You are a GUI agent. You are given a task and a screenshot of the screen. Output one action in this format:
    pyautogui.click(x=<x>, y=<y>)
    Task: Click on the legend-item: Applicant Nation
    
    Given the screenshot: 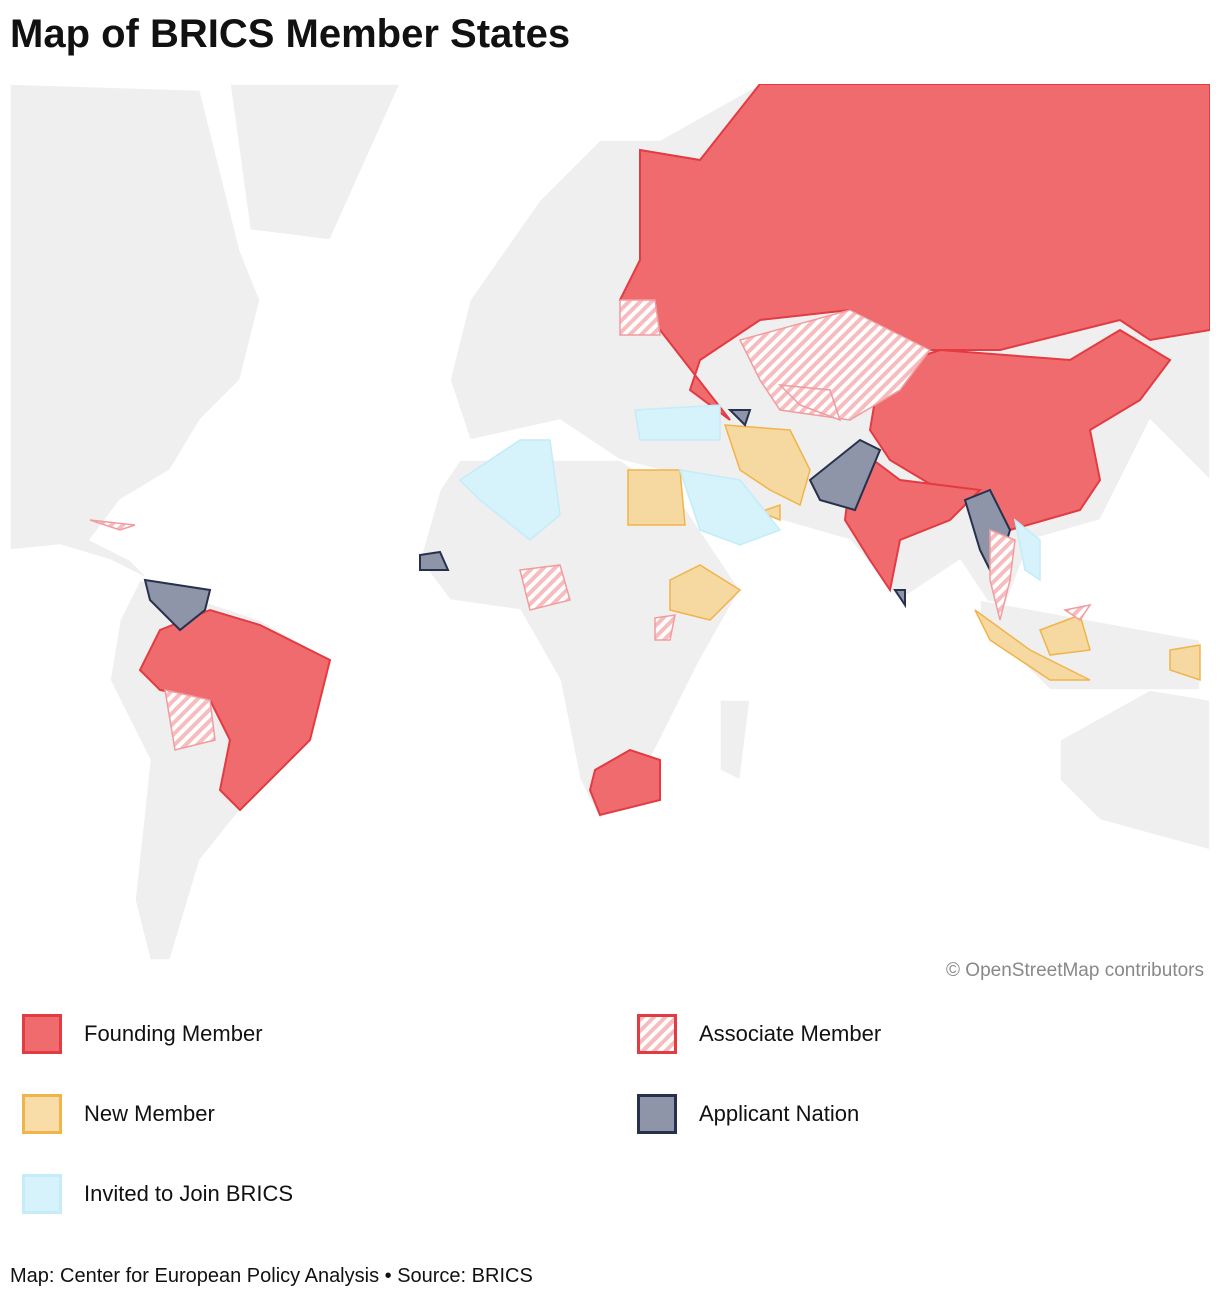 What is the action you would take?
    pyautogui.click(x=917, y=1114)
    